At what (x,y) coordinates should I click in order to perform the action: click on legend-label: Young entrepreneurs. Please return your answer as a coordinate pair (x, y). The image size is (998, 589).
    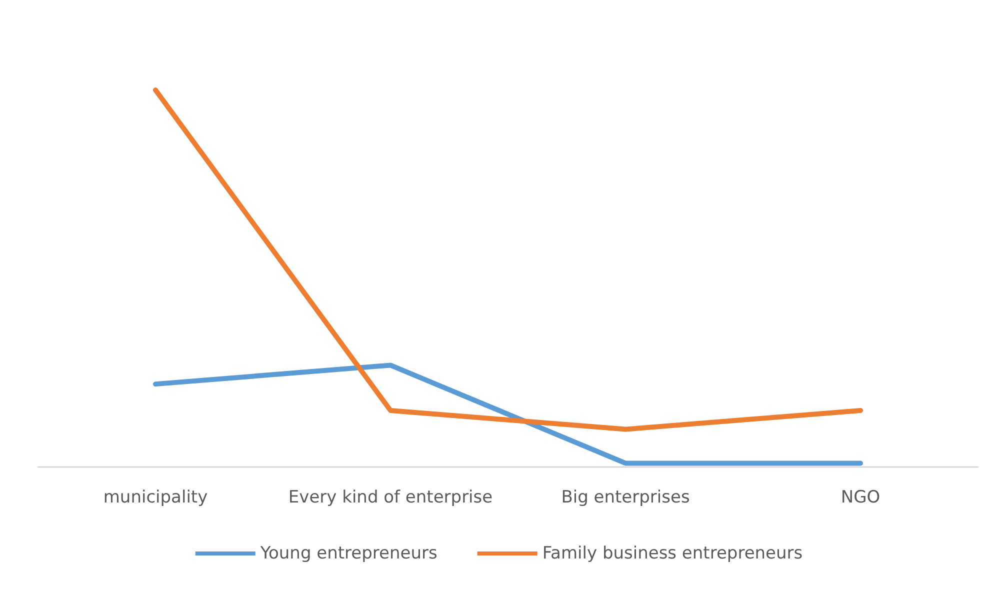
    Looking at the image, I should click on (348, 554).